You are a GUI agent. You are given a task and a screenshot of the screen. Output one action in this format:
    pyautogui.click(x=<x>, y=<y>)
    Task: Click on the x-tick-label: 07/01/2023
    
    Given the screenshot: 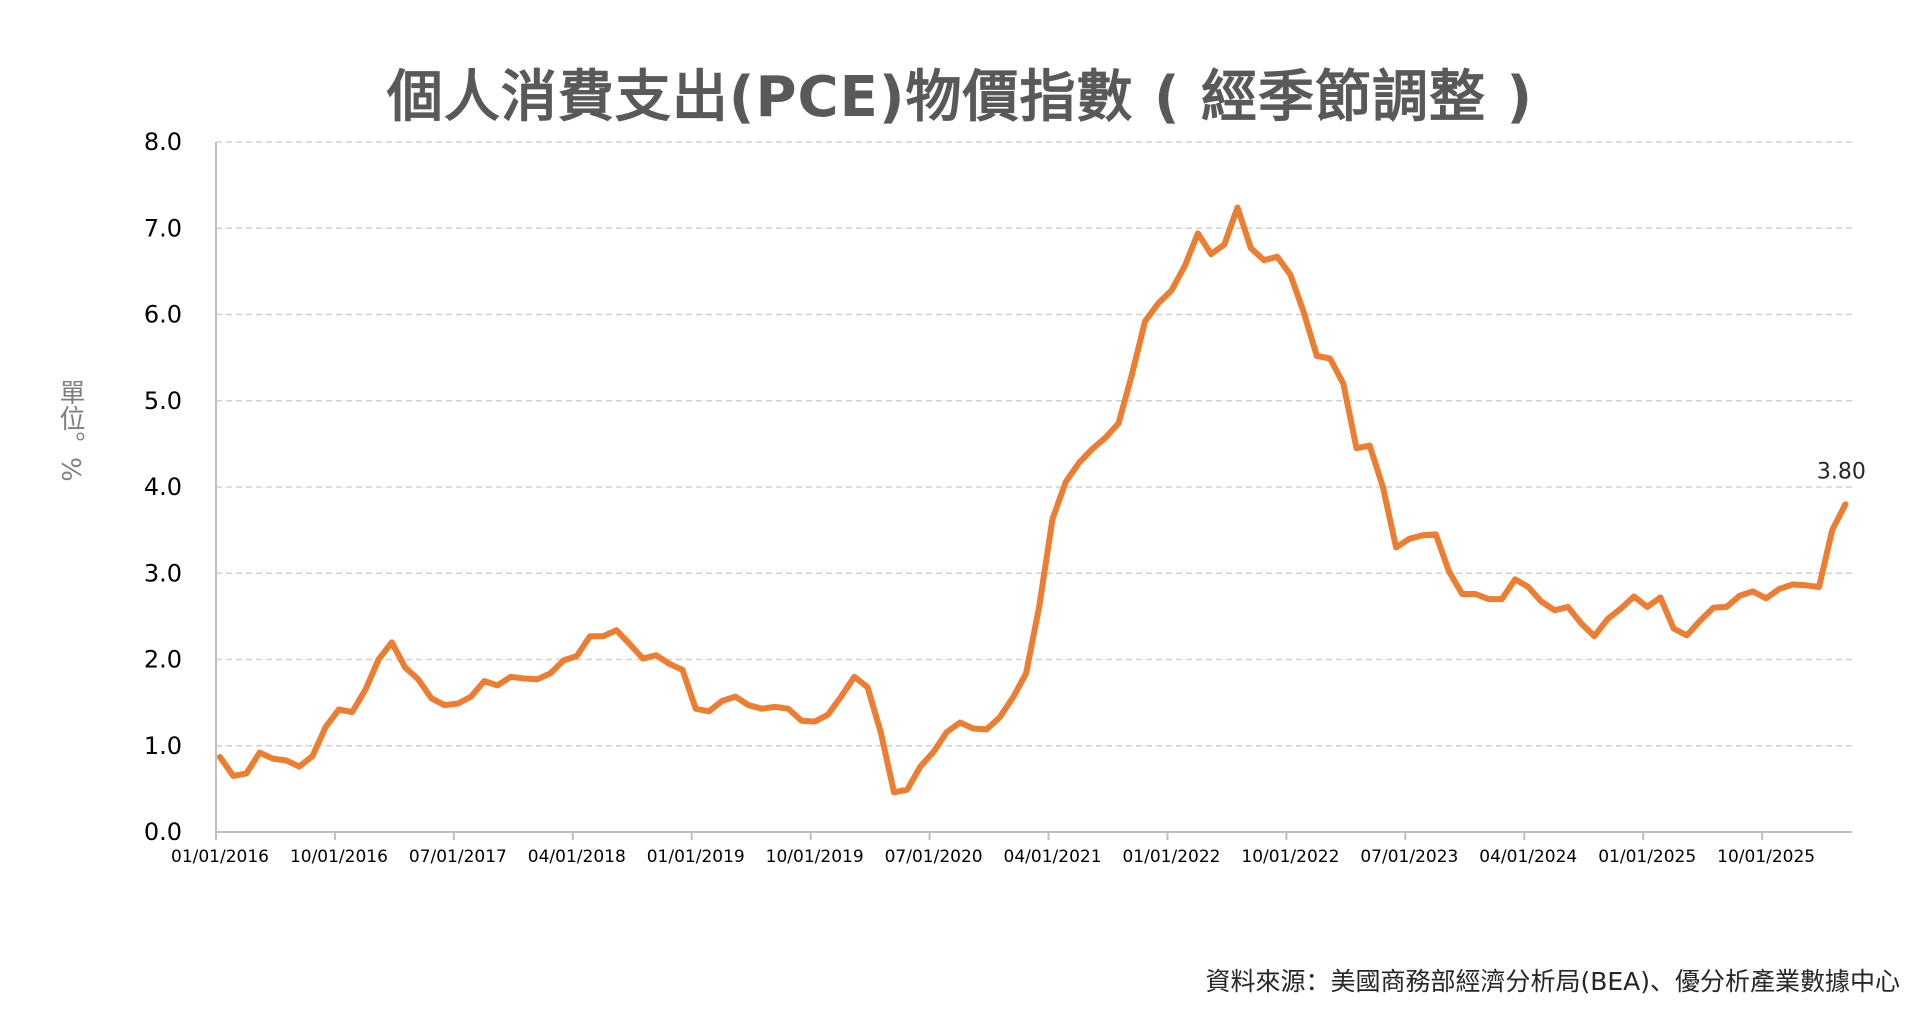 What is the action you would take?
    pyautogui.click(x=1409, y=857)
    